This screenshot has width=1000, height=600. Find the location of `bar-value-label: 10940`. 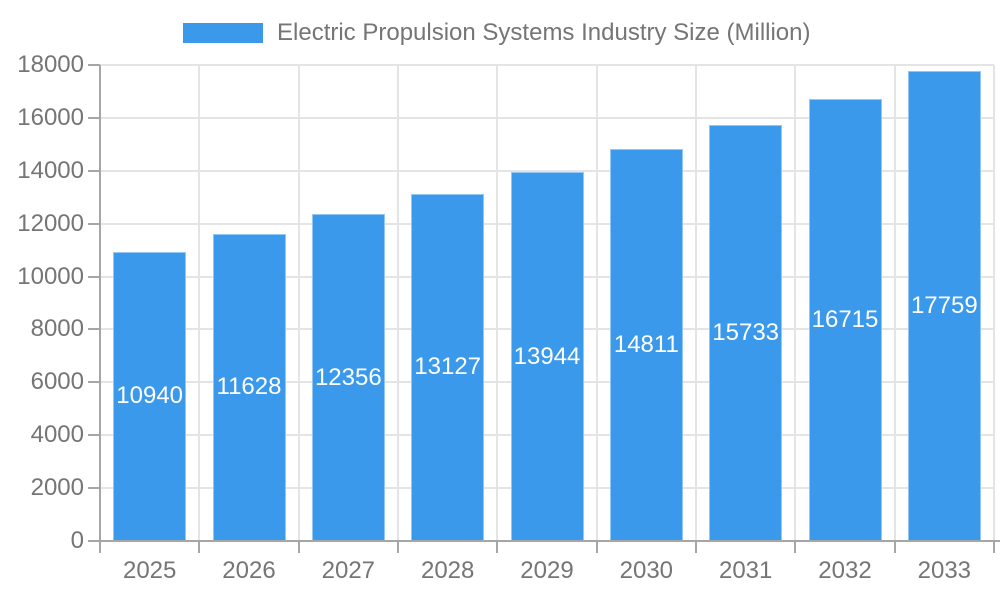

bar-value-label: 10940 is located at coordinates (150, 396).